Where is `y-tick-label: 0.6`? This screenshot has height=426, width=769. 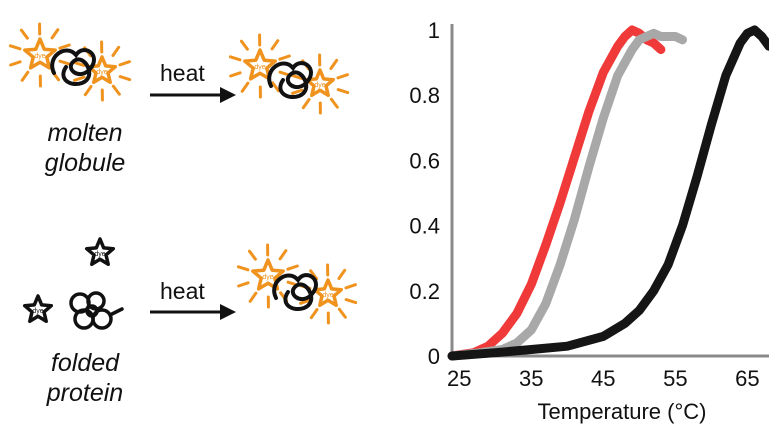
y-tick-label: 0.6 is located at coordinates (424, 160).